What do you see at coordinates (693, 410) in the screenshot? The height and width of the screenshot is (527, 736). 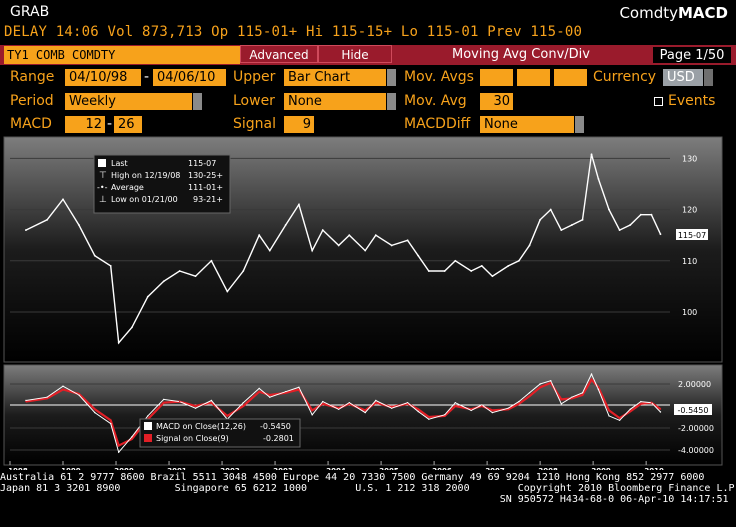 I see `macd-last-tag-label: -0.5450` at bounding box center [693, 410].